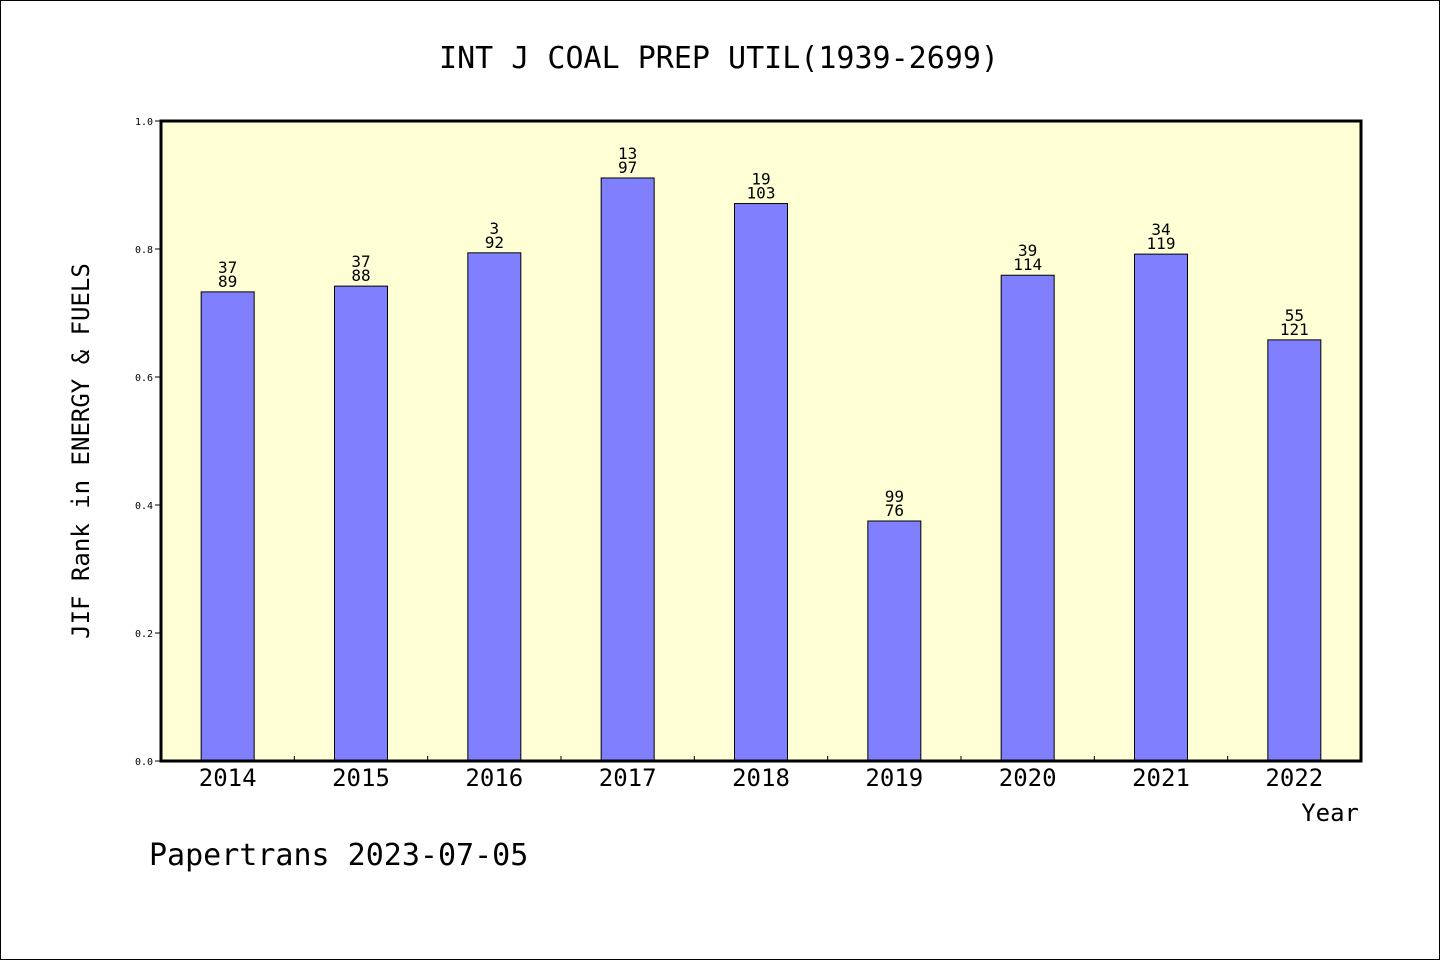 The width and height of the screenshot is (1440, 964). Describe the element at coordinates (338, 855) in the screenshot. I see `footer-text: Papertrans 2023-07-05` at that location.